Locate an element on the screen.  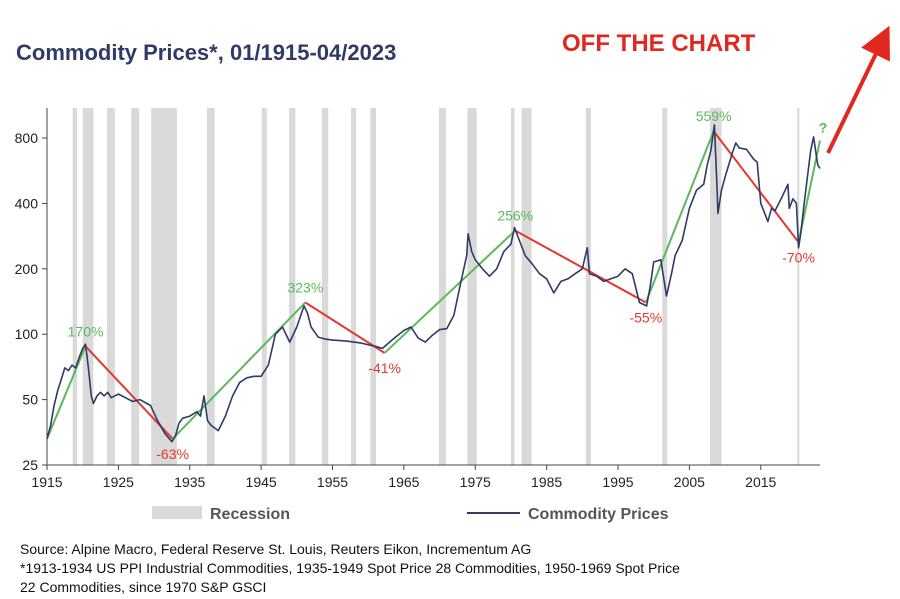
off-chart-arrow is located at coordinates (858, 89).